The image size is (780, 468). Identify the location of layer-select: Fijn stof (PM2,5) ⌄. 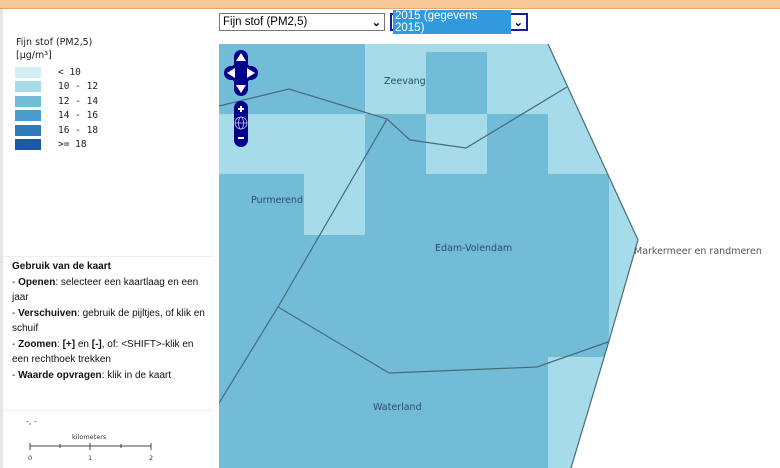
(302, 22).